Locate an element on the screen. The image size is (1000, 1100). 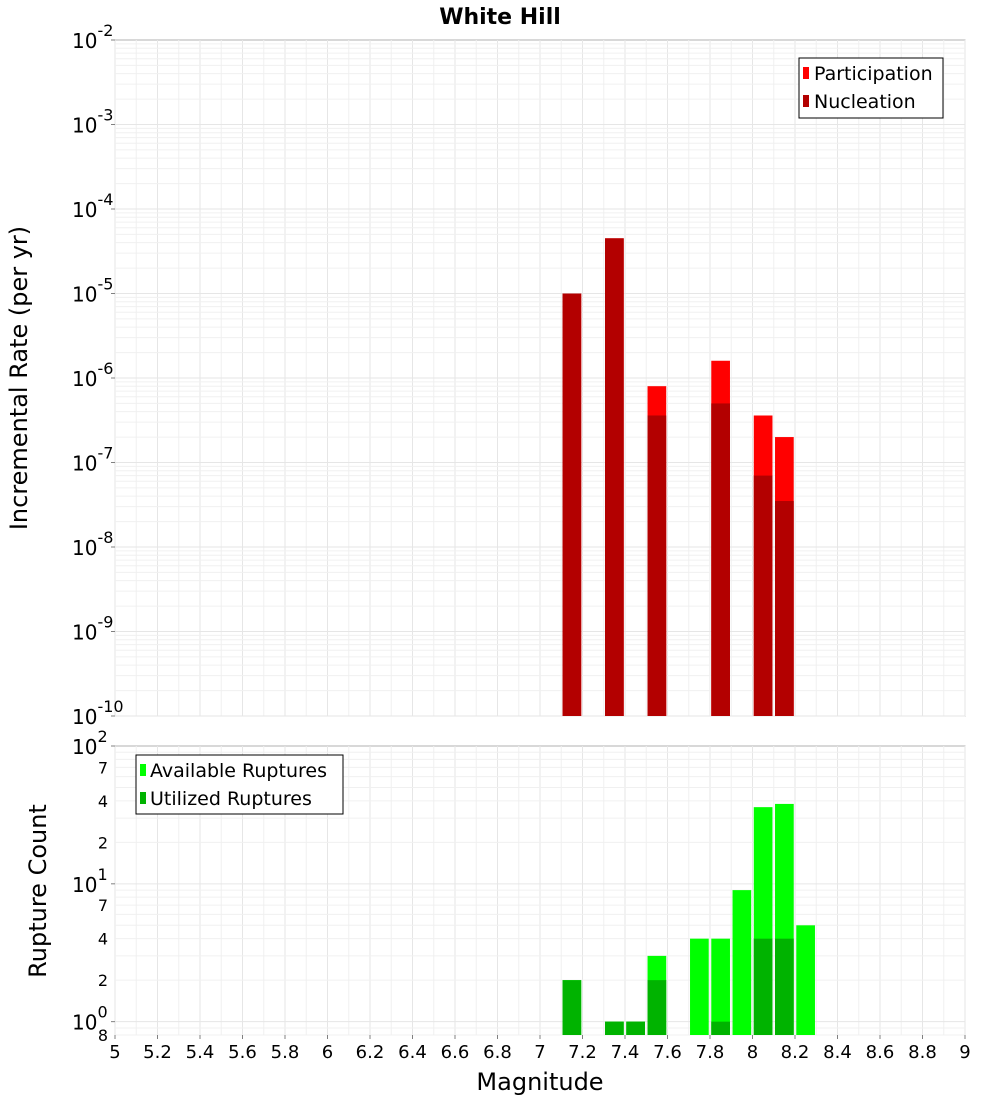
count-y-ticks: 10⁰ 10¹ 10² 8 2 4 7 2 4 7 is located at coordinates (93, 886).